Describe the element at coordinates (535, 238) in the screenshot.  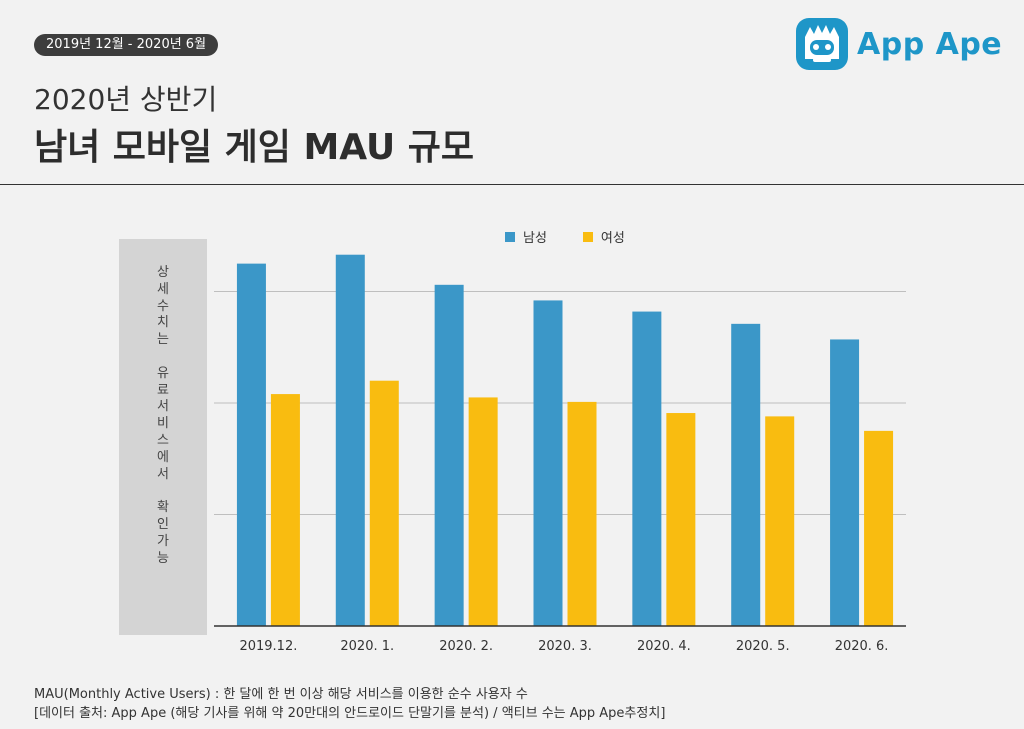
I see `legend-label-male: 남성` at that location.